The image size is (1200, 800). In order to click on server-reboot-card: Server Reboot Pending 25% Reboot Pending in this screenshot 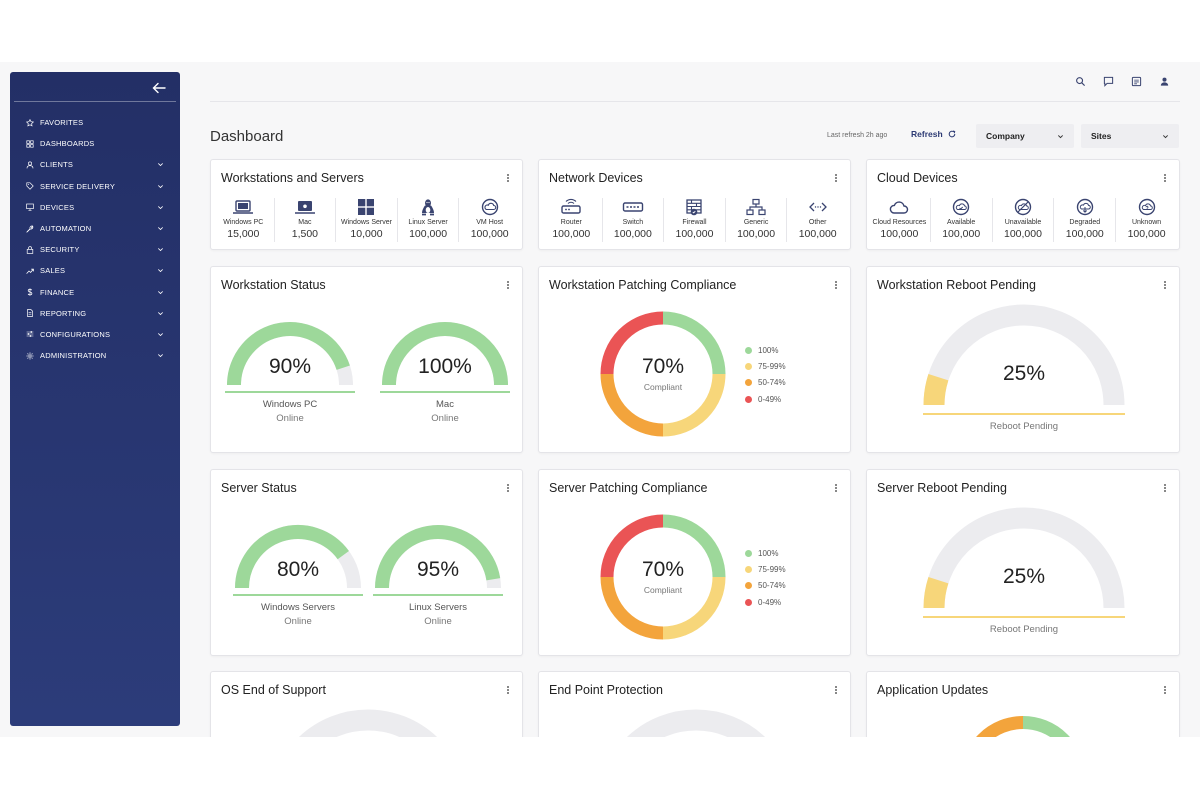, I will do `click(1023, 562)`.